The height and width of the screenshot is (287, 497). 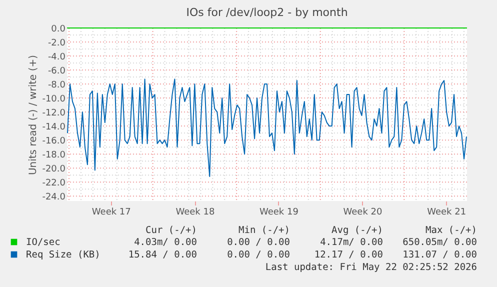 I want to click on text: Cur (-/+), so click(x=171, y=230).